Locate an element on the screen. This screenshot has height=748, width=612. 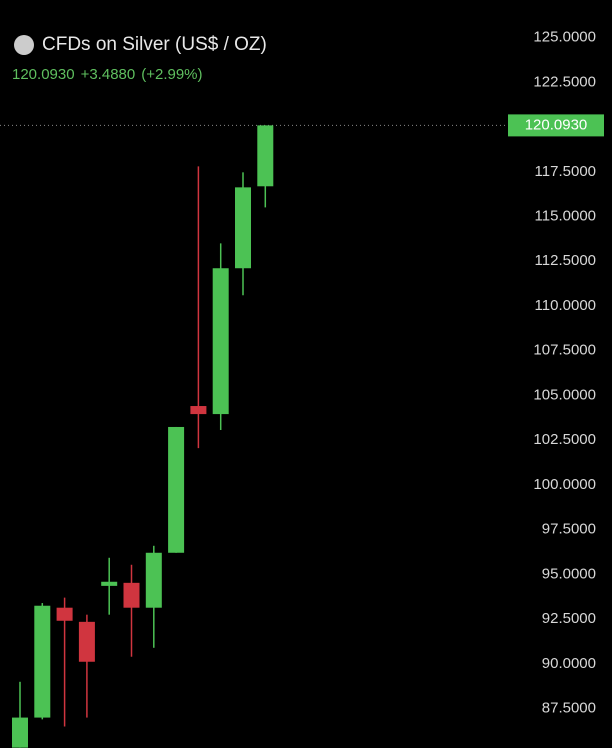
y-tick-label: 92.5000 is located at coordinates (569, 618).